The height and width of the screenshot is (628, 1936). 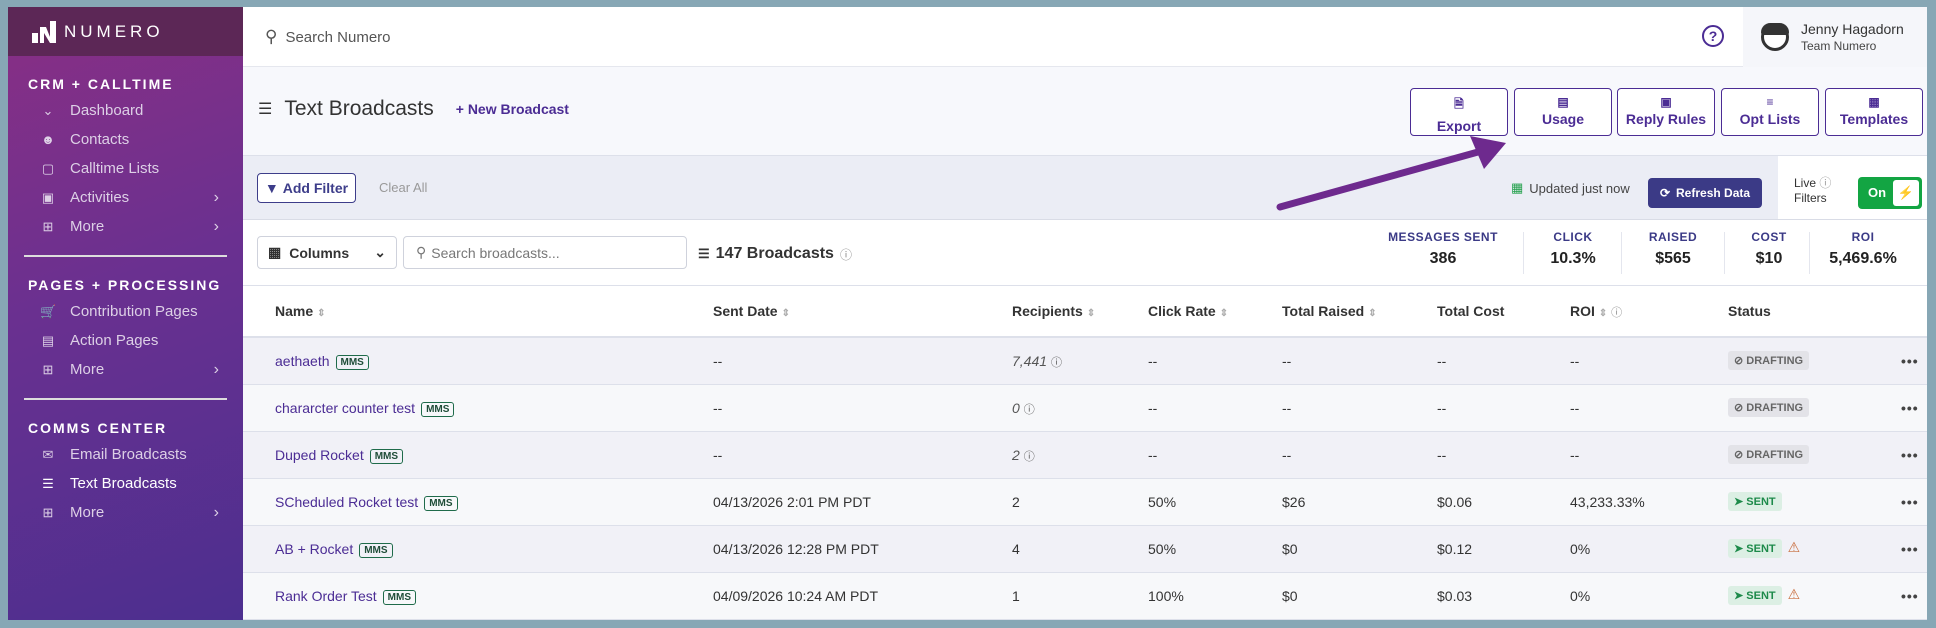 I want to click on sidebar-item-label: Action Pages, so click(x=114, y=340).